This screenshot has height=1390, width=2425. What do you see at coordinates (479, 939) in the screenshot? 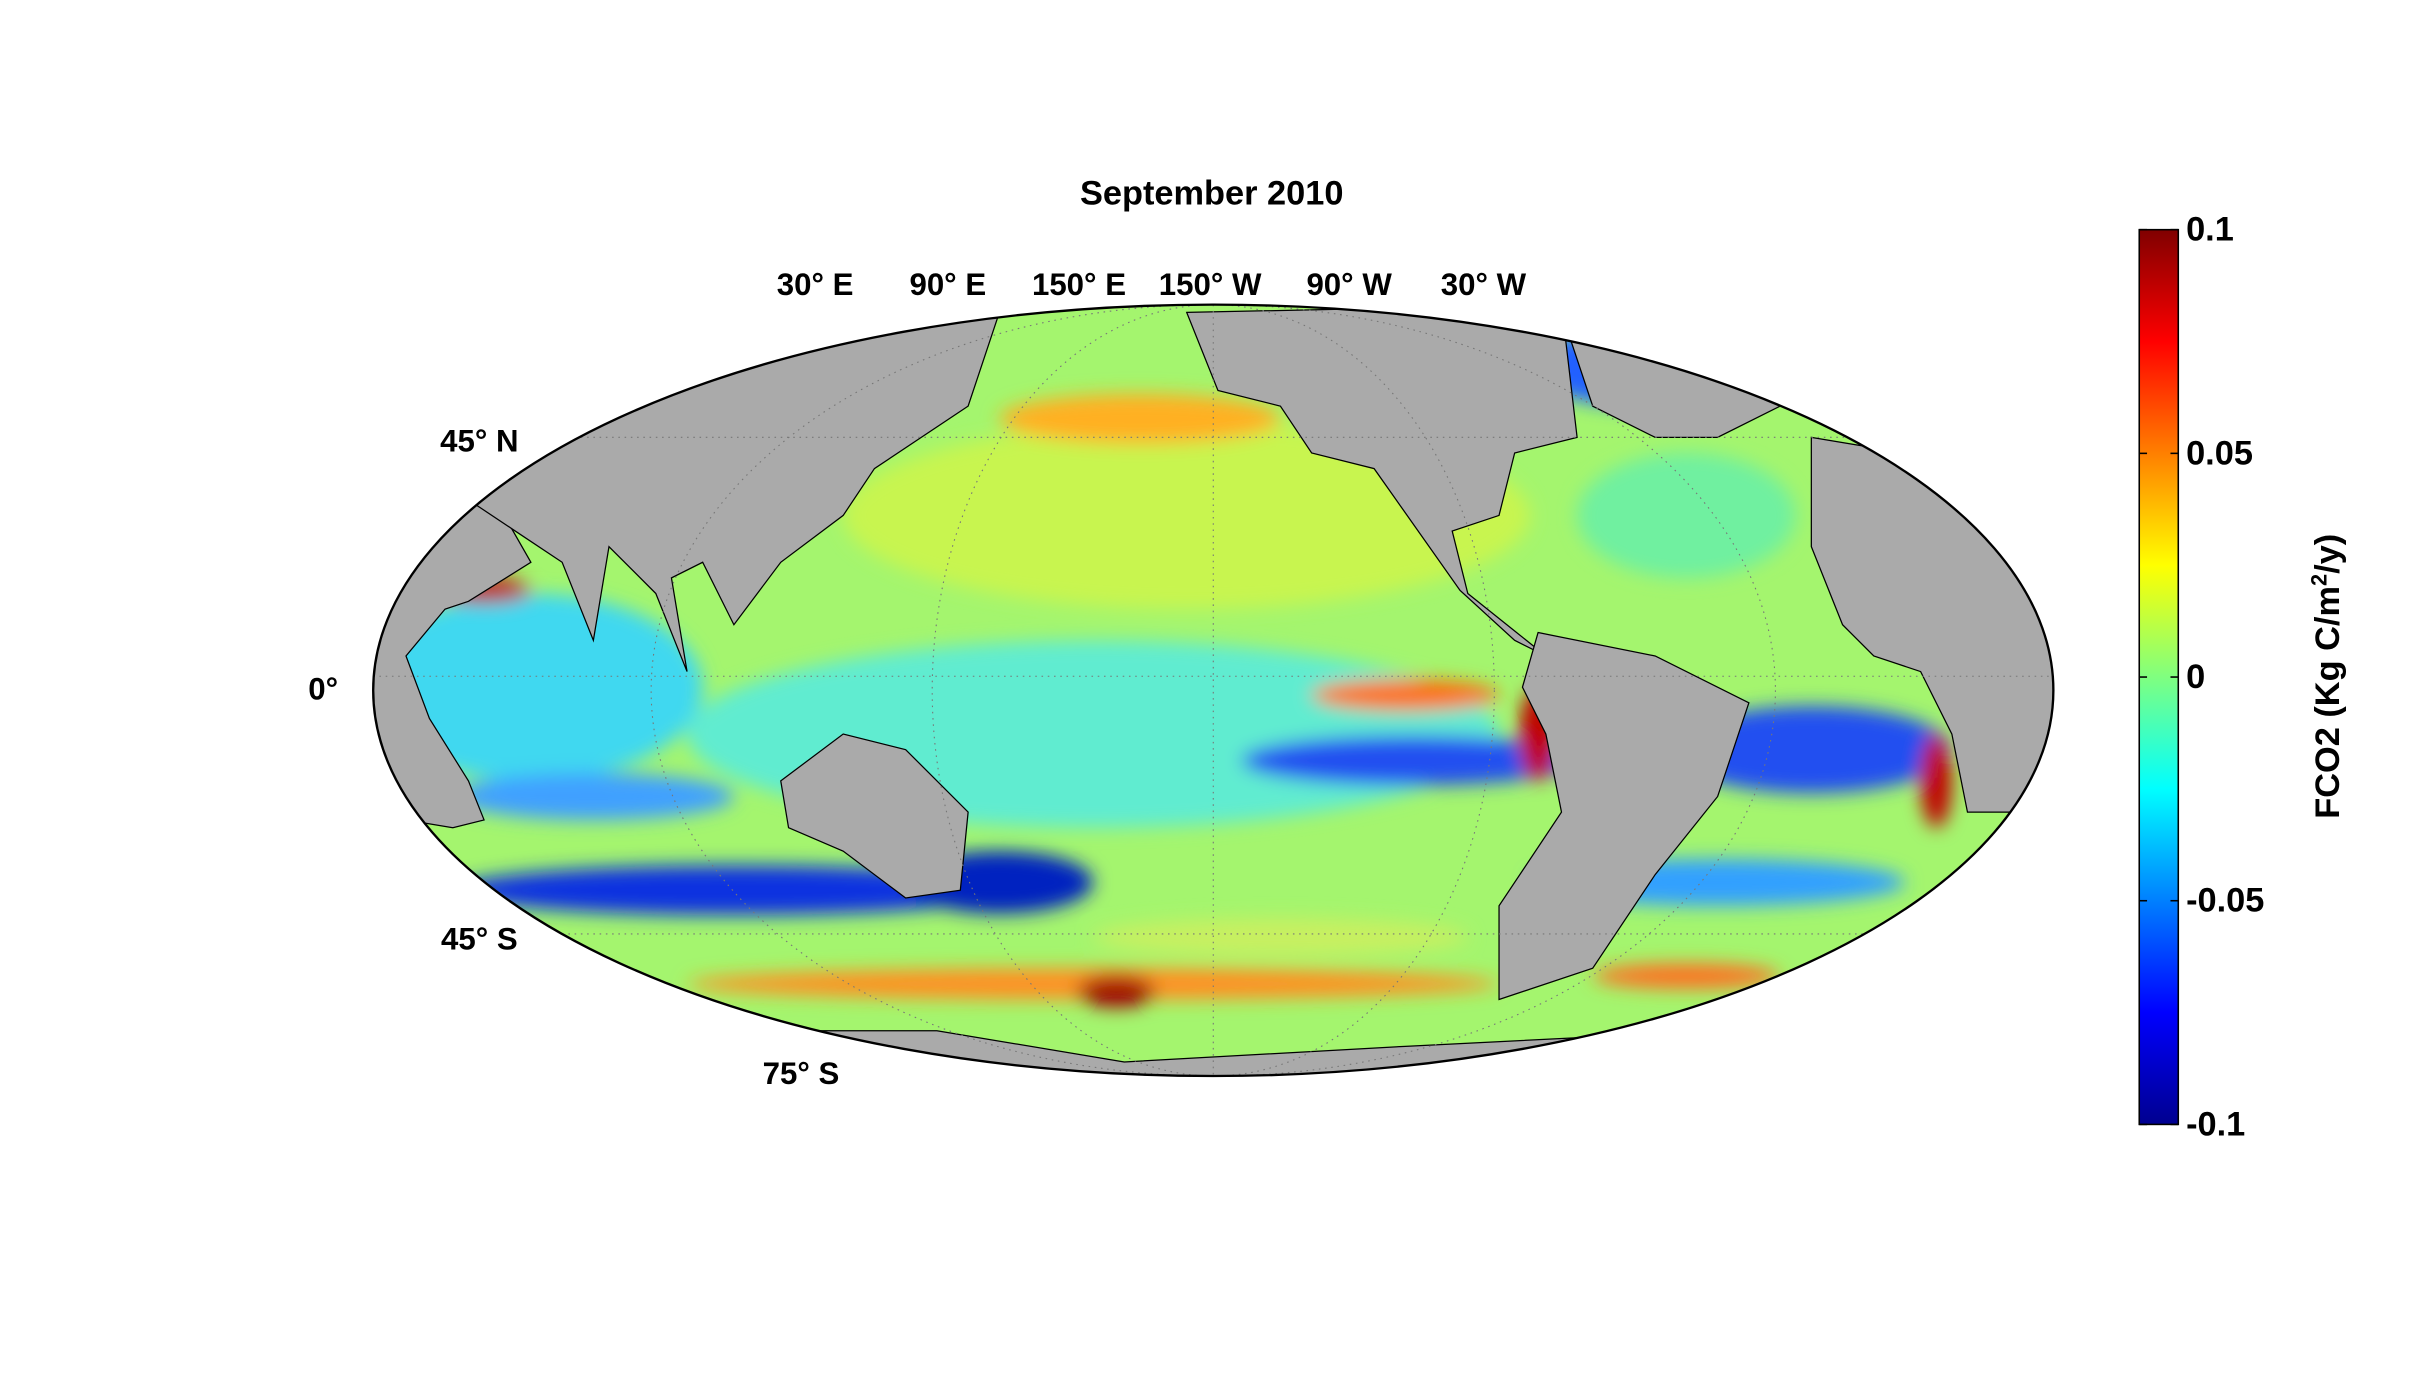
I see `lat-label: 45° S` at bounding box center [479, 939].